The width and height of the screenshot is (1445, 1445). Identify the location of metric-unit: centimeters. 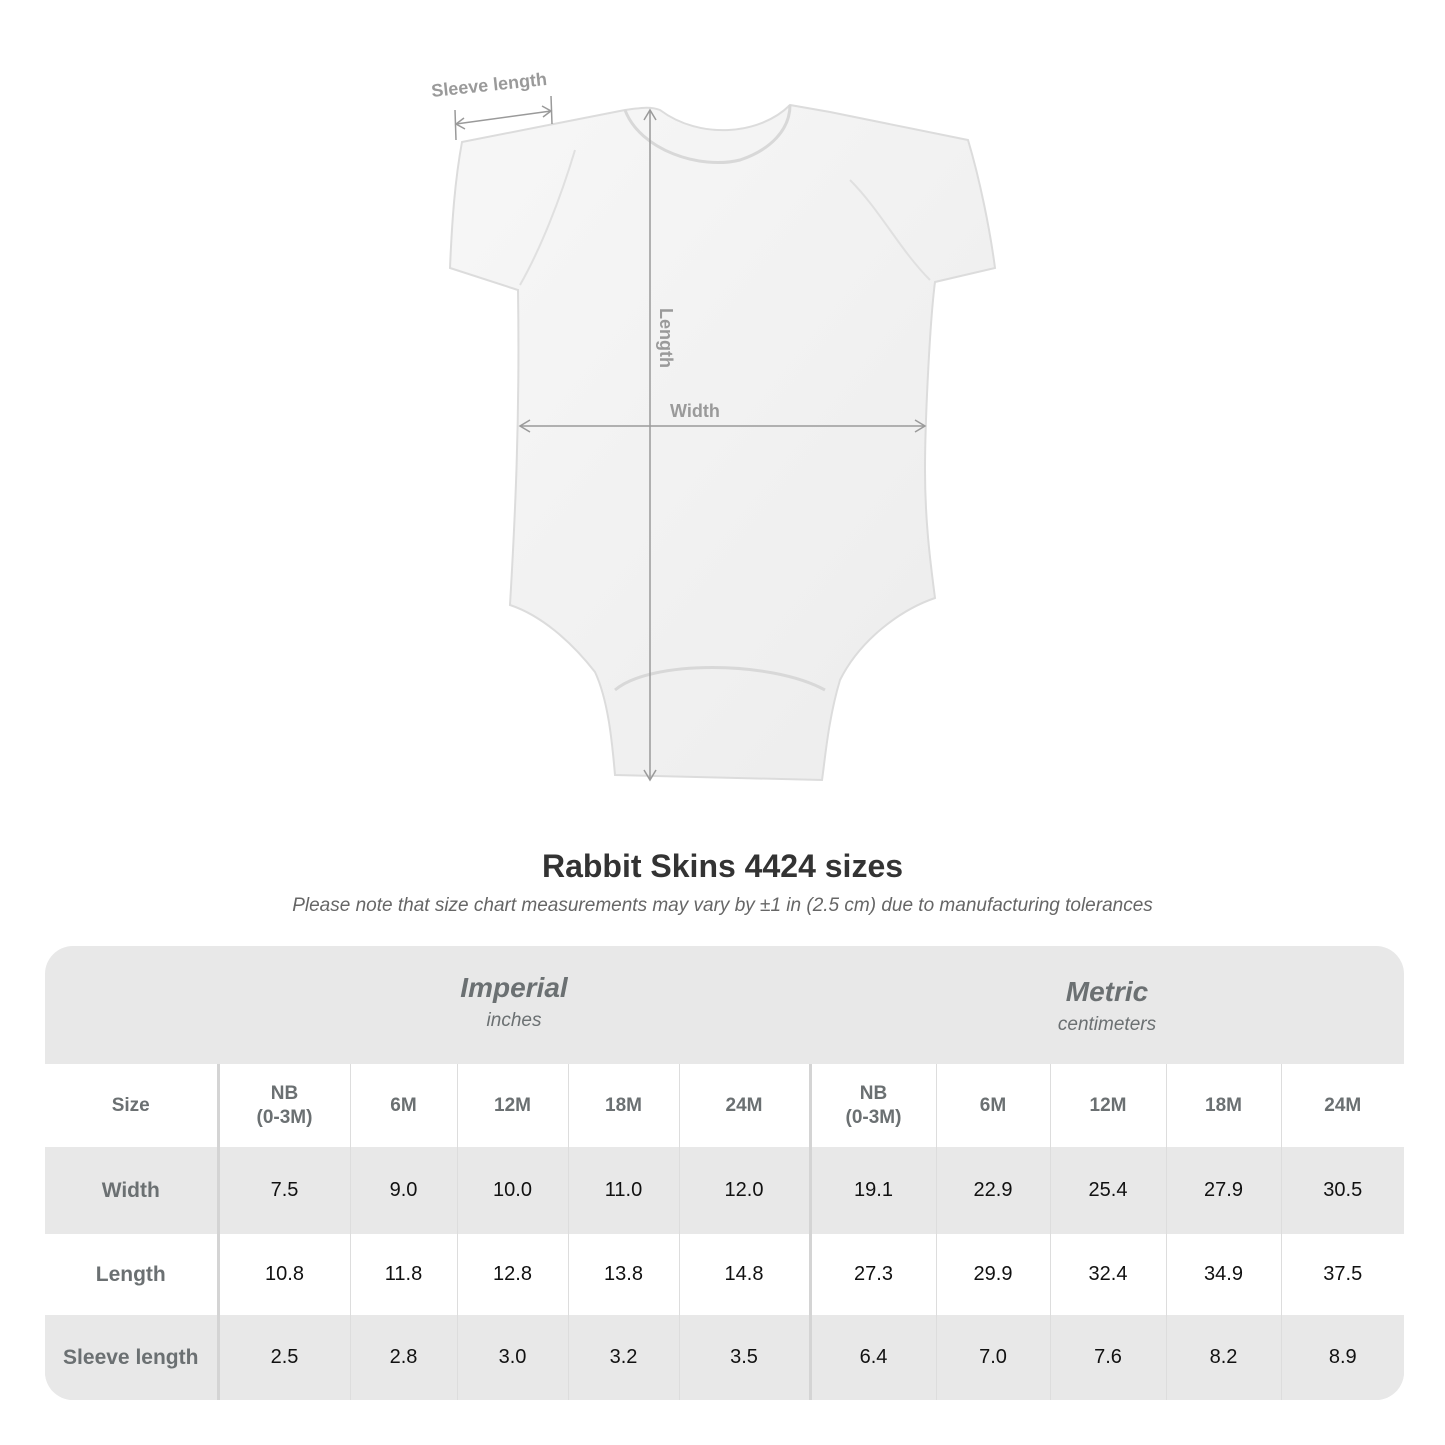
(1107, 1024).